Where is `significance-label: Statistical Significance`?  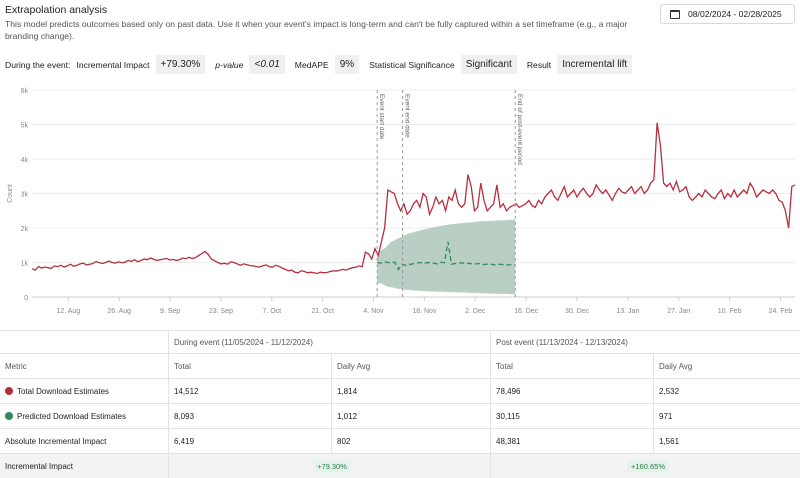
significance-label: Statistical Significance is located at coordinates (412, 65).